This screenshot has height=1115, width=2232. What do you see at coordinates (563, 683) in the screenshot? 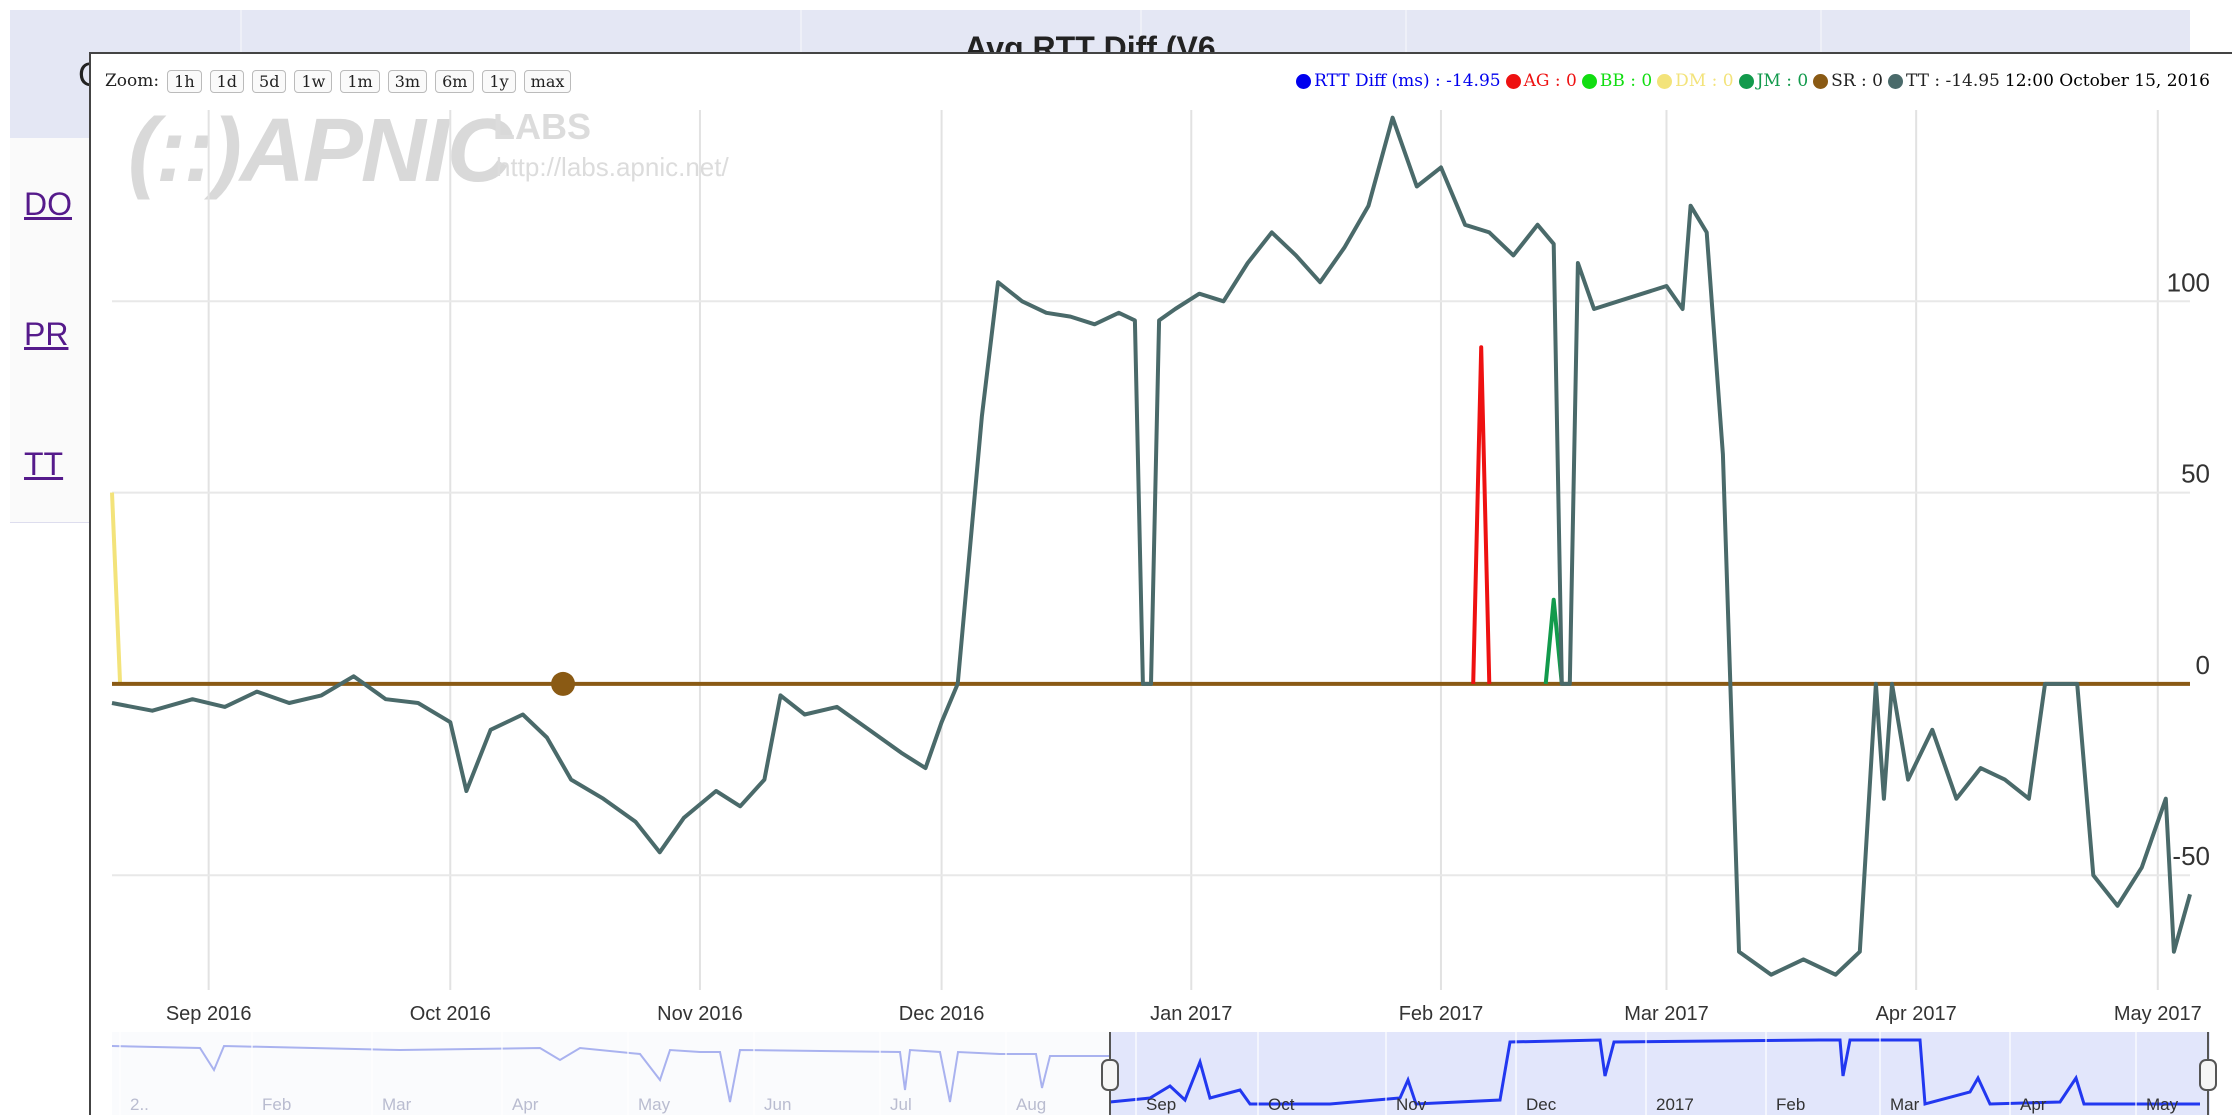
I see `hover-marker-point` at bounding box center [563, 683].